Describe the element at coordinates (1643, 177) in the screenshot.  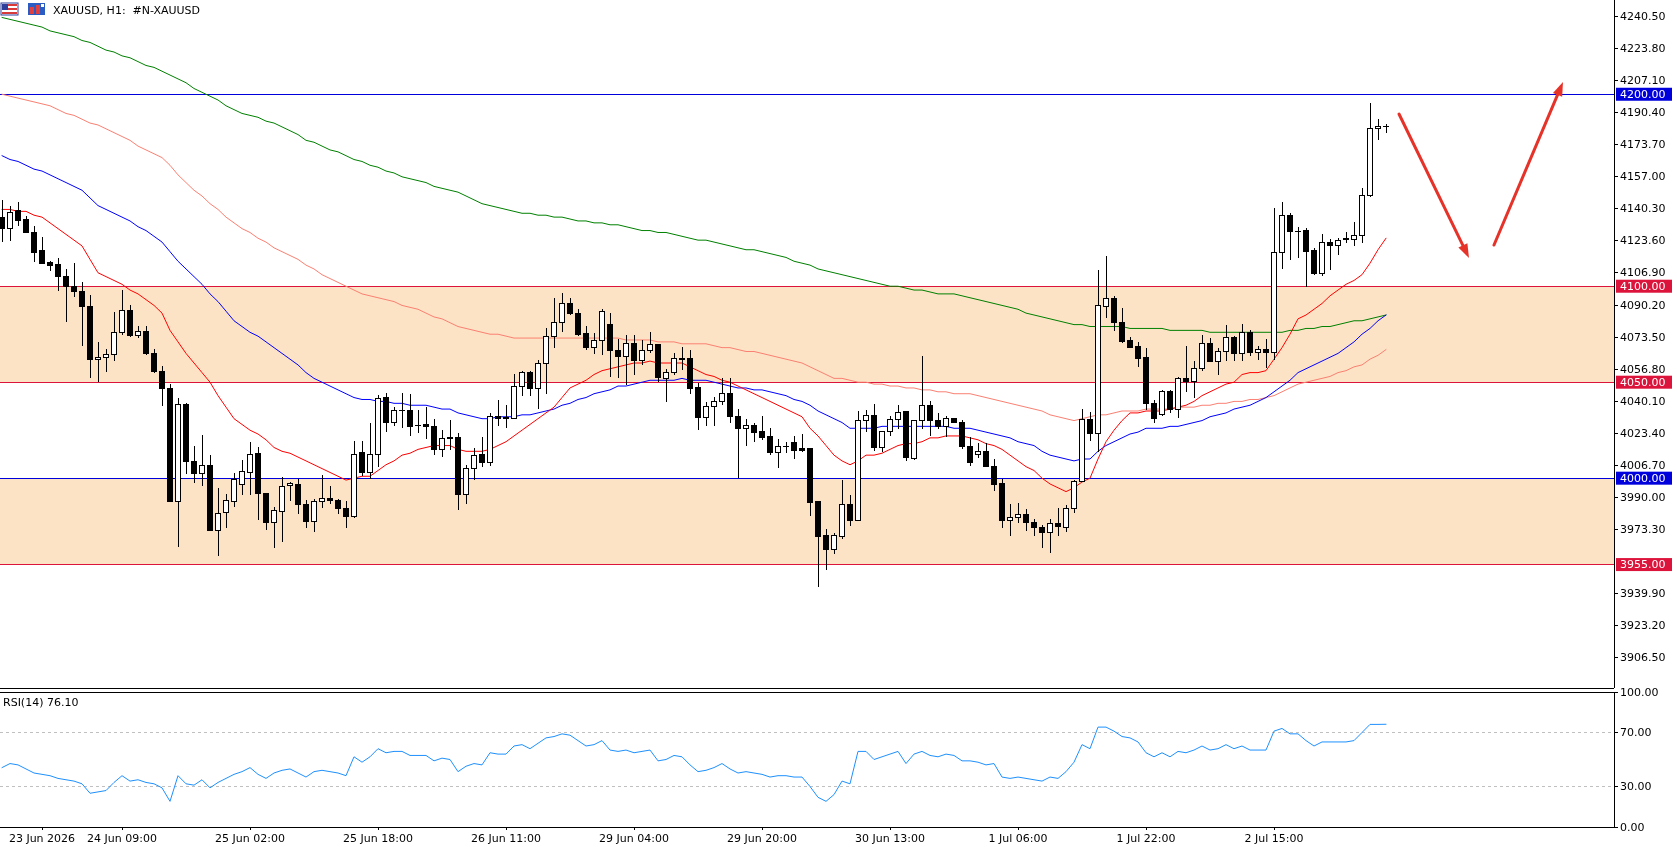
I see `y-tick-label: 4157.00` at that location.